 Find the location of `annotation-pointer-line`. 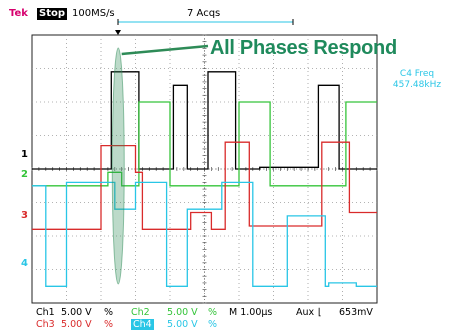

annotation-pointer-line is located at coordinates (165, 50).